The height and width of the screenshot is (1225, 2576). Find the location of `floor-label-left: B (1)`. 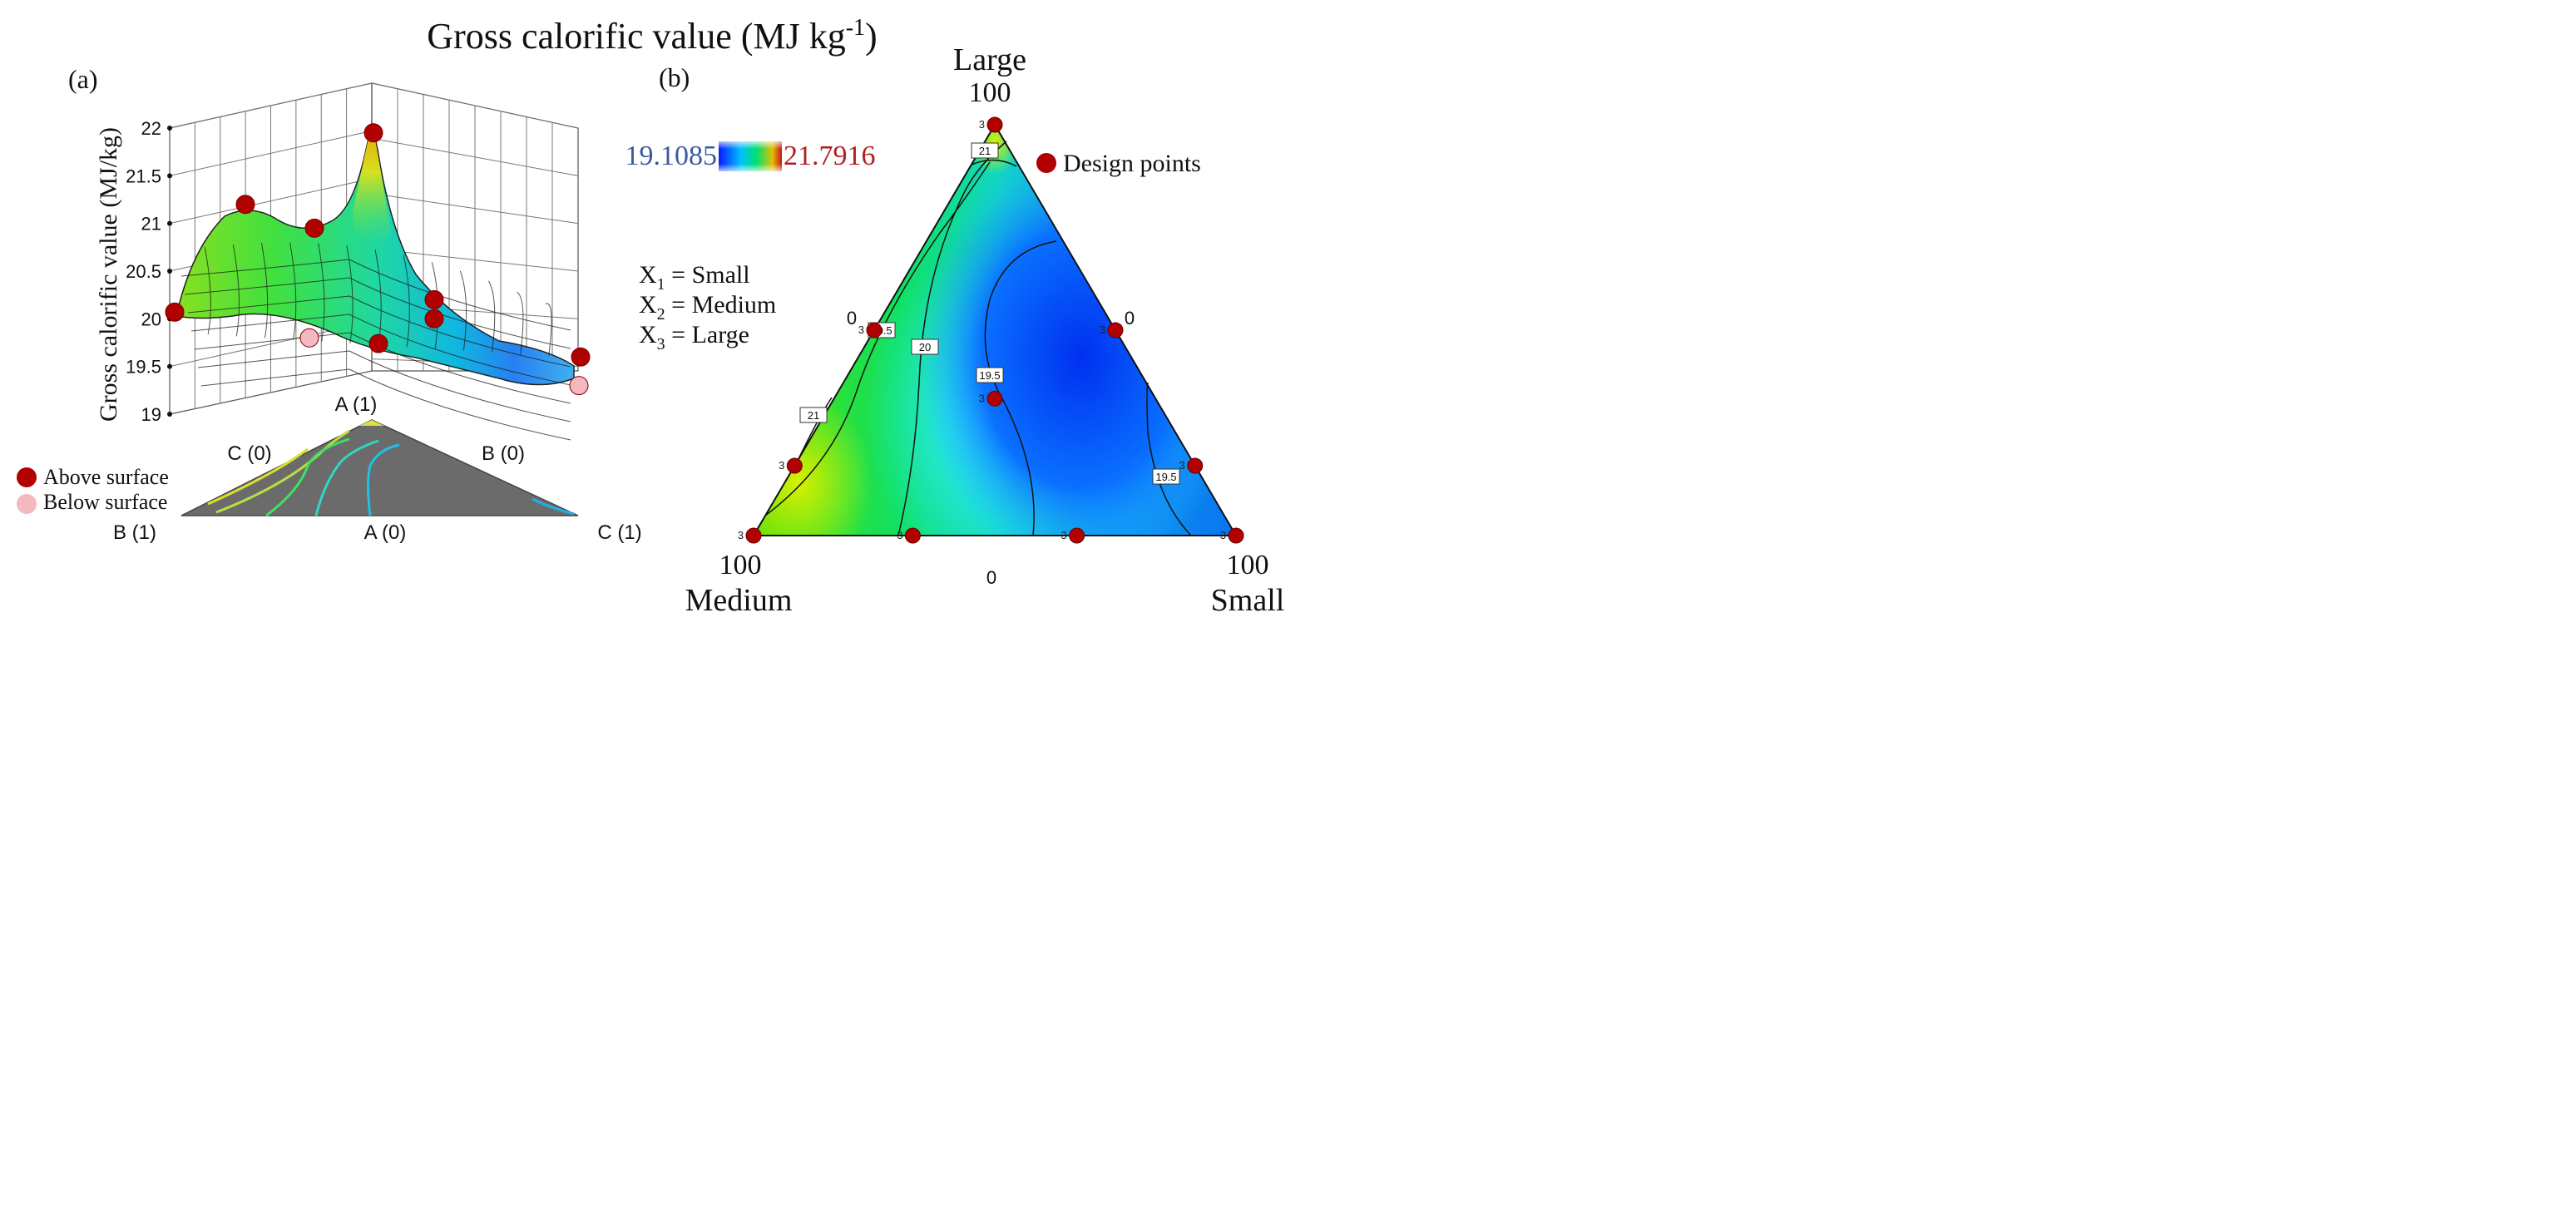

floor-label-left: B (1) is located at coordinates (134, 532).